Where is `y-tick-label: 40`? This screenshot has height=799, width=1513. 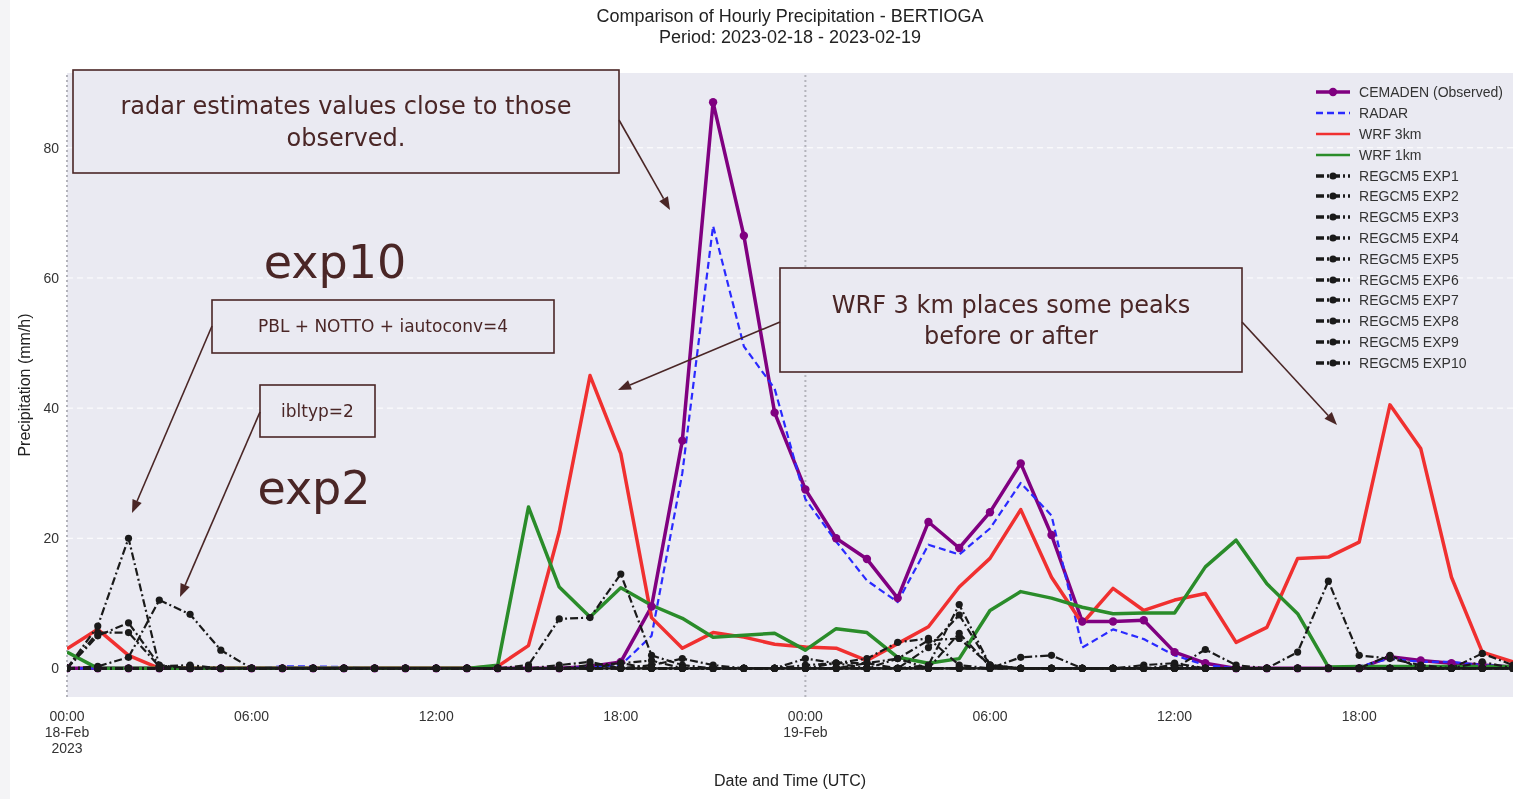
y-tick-label: 40 is located at coordinates (51, 408).